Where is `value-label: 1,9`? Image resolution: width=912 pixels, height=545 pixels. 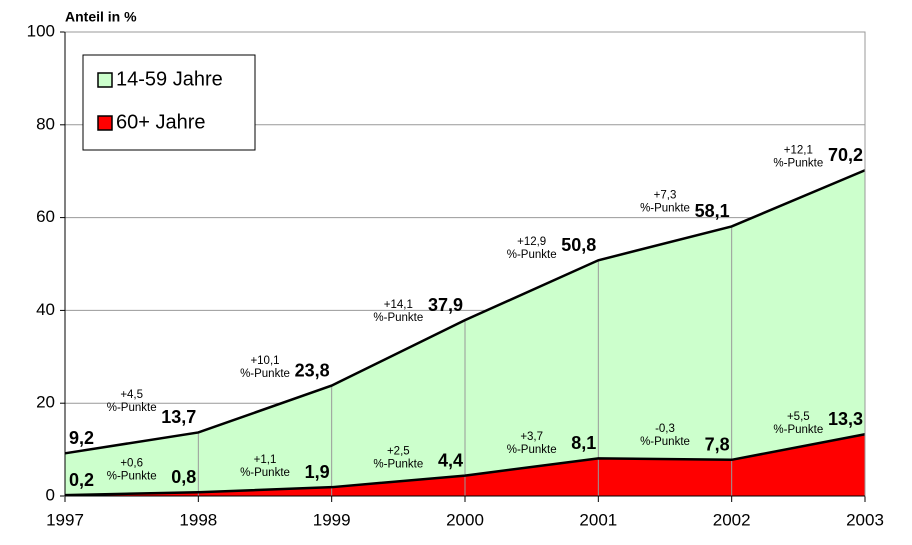 value-label: 1,9 is located at coordinates (317, 472).